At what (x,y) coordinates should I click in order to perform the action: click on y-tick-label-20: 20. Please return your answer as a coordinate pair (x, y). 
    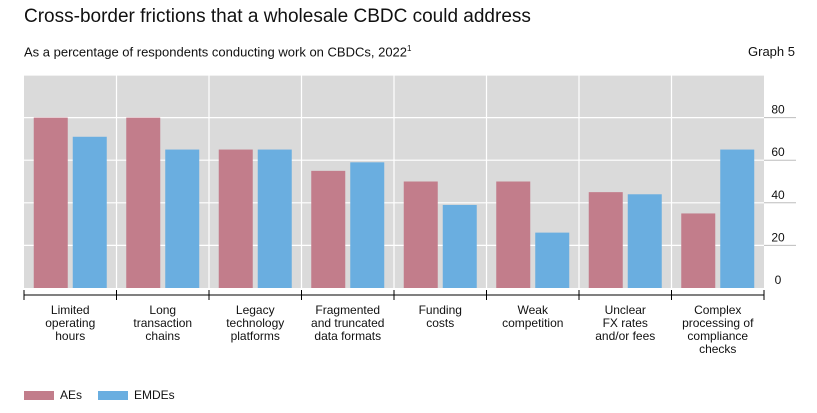
    Looking at the image, I should click on (778, 237).